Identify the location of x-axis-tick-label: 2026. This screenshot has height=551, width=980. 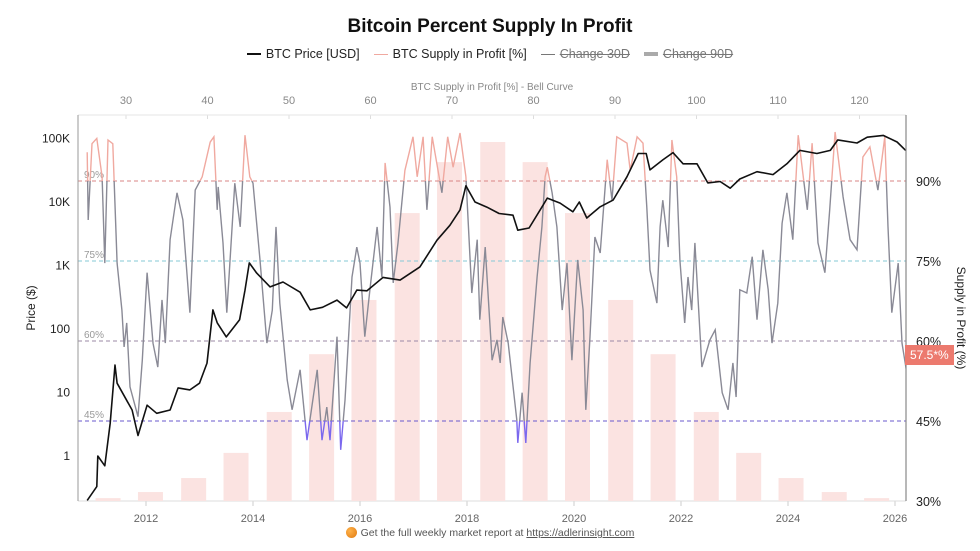
(895, 519).